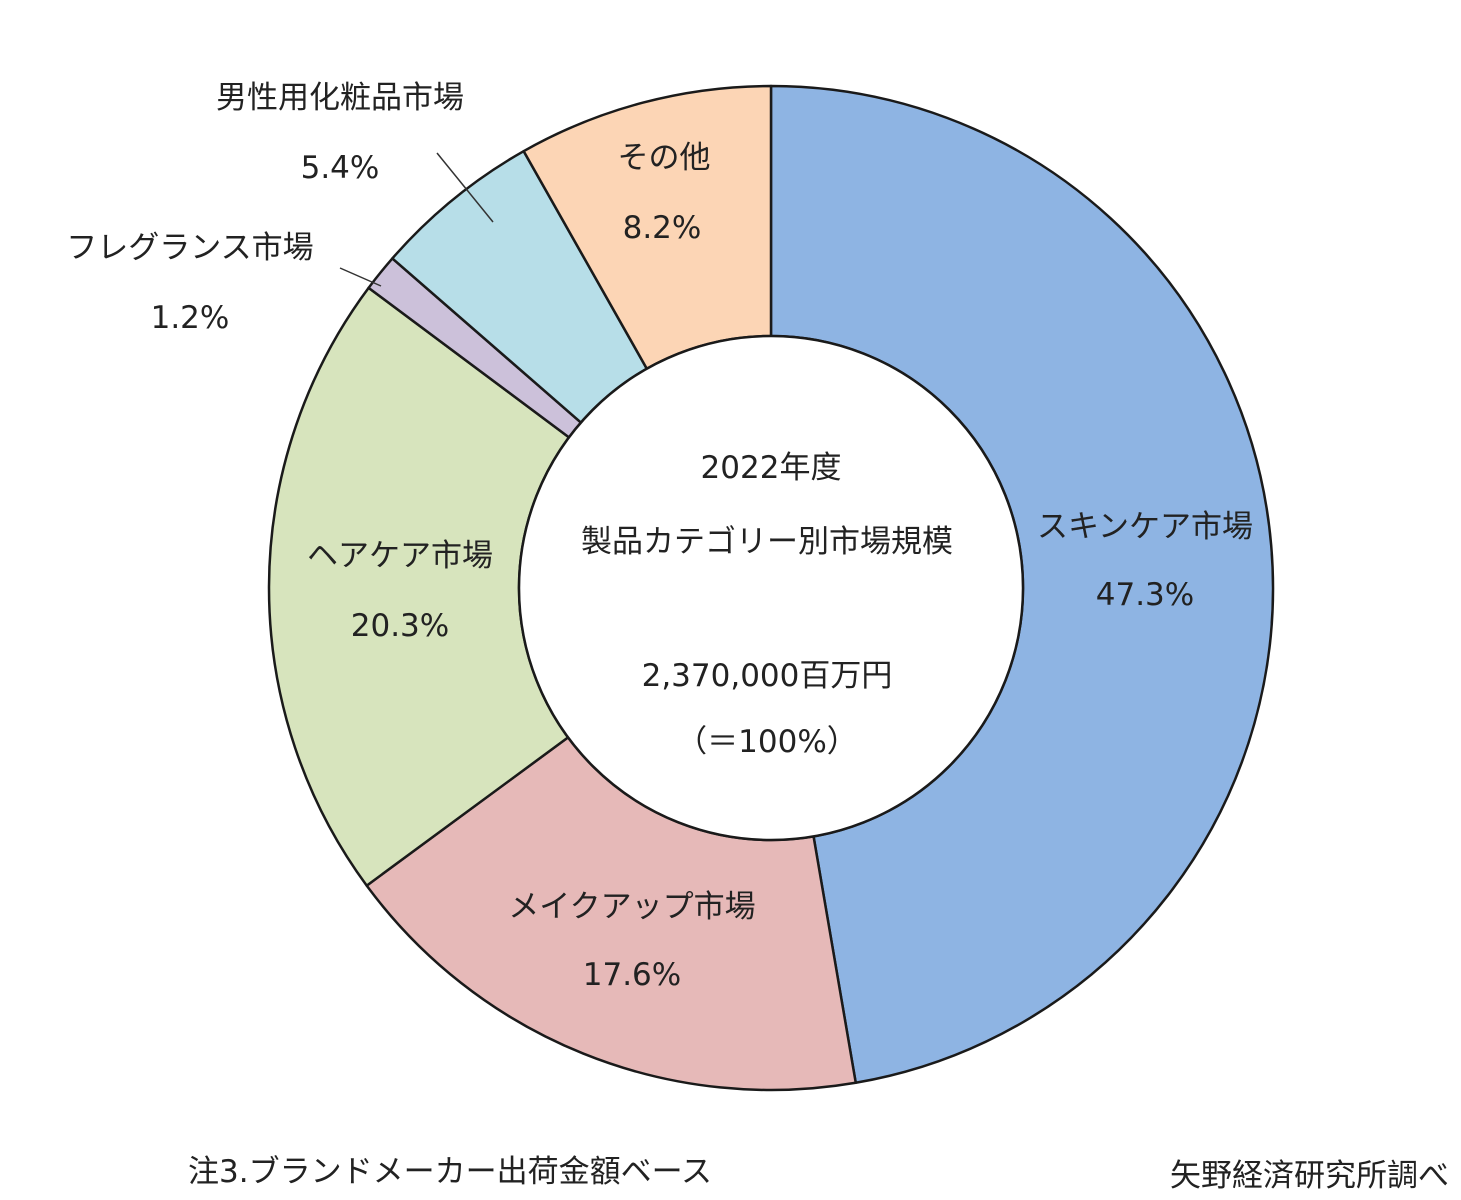  Describe the element at coordinates (400, 626) in the screenshot. I see `slice-value-haircare: 20.3%` at that location.